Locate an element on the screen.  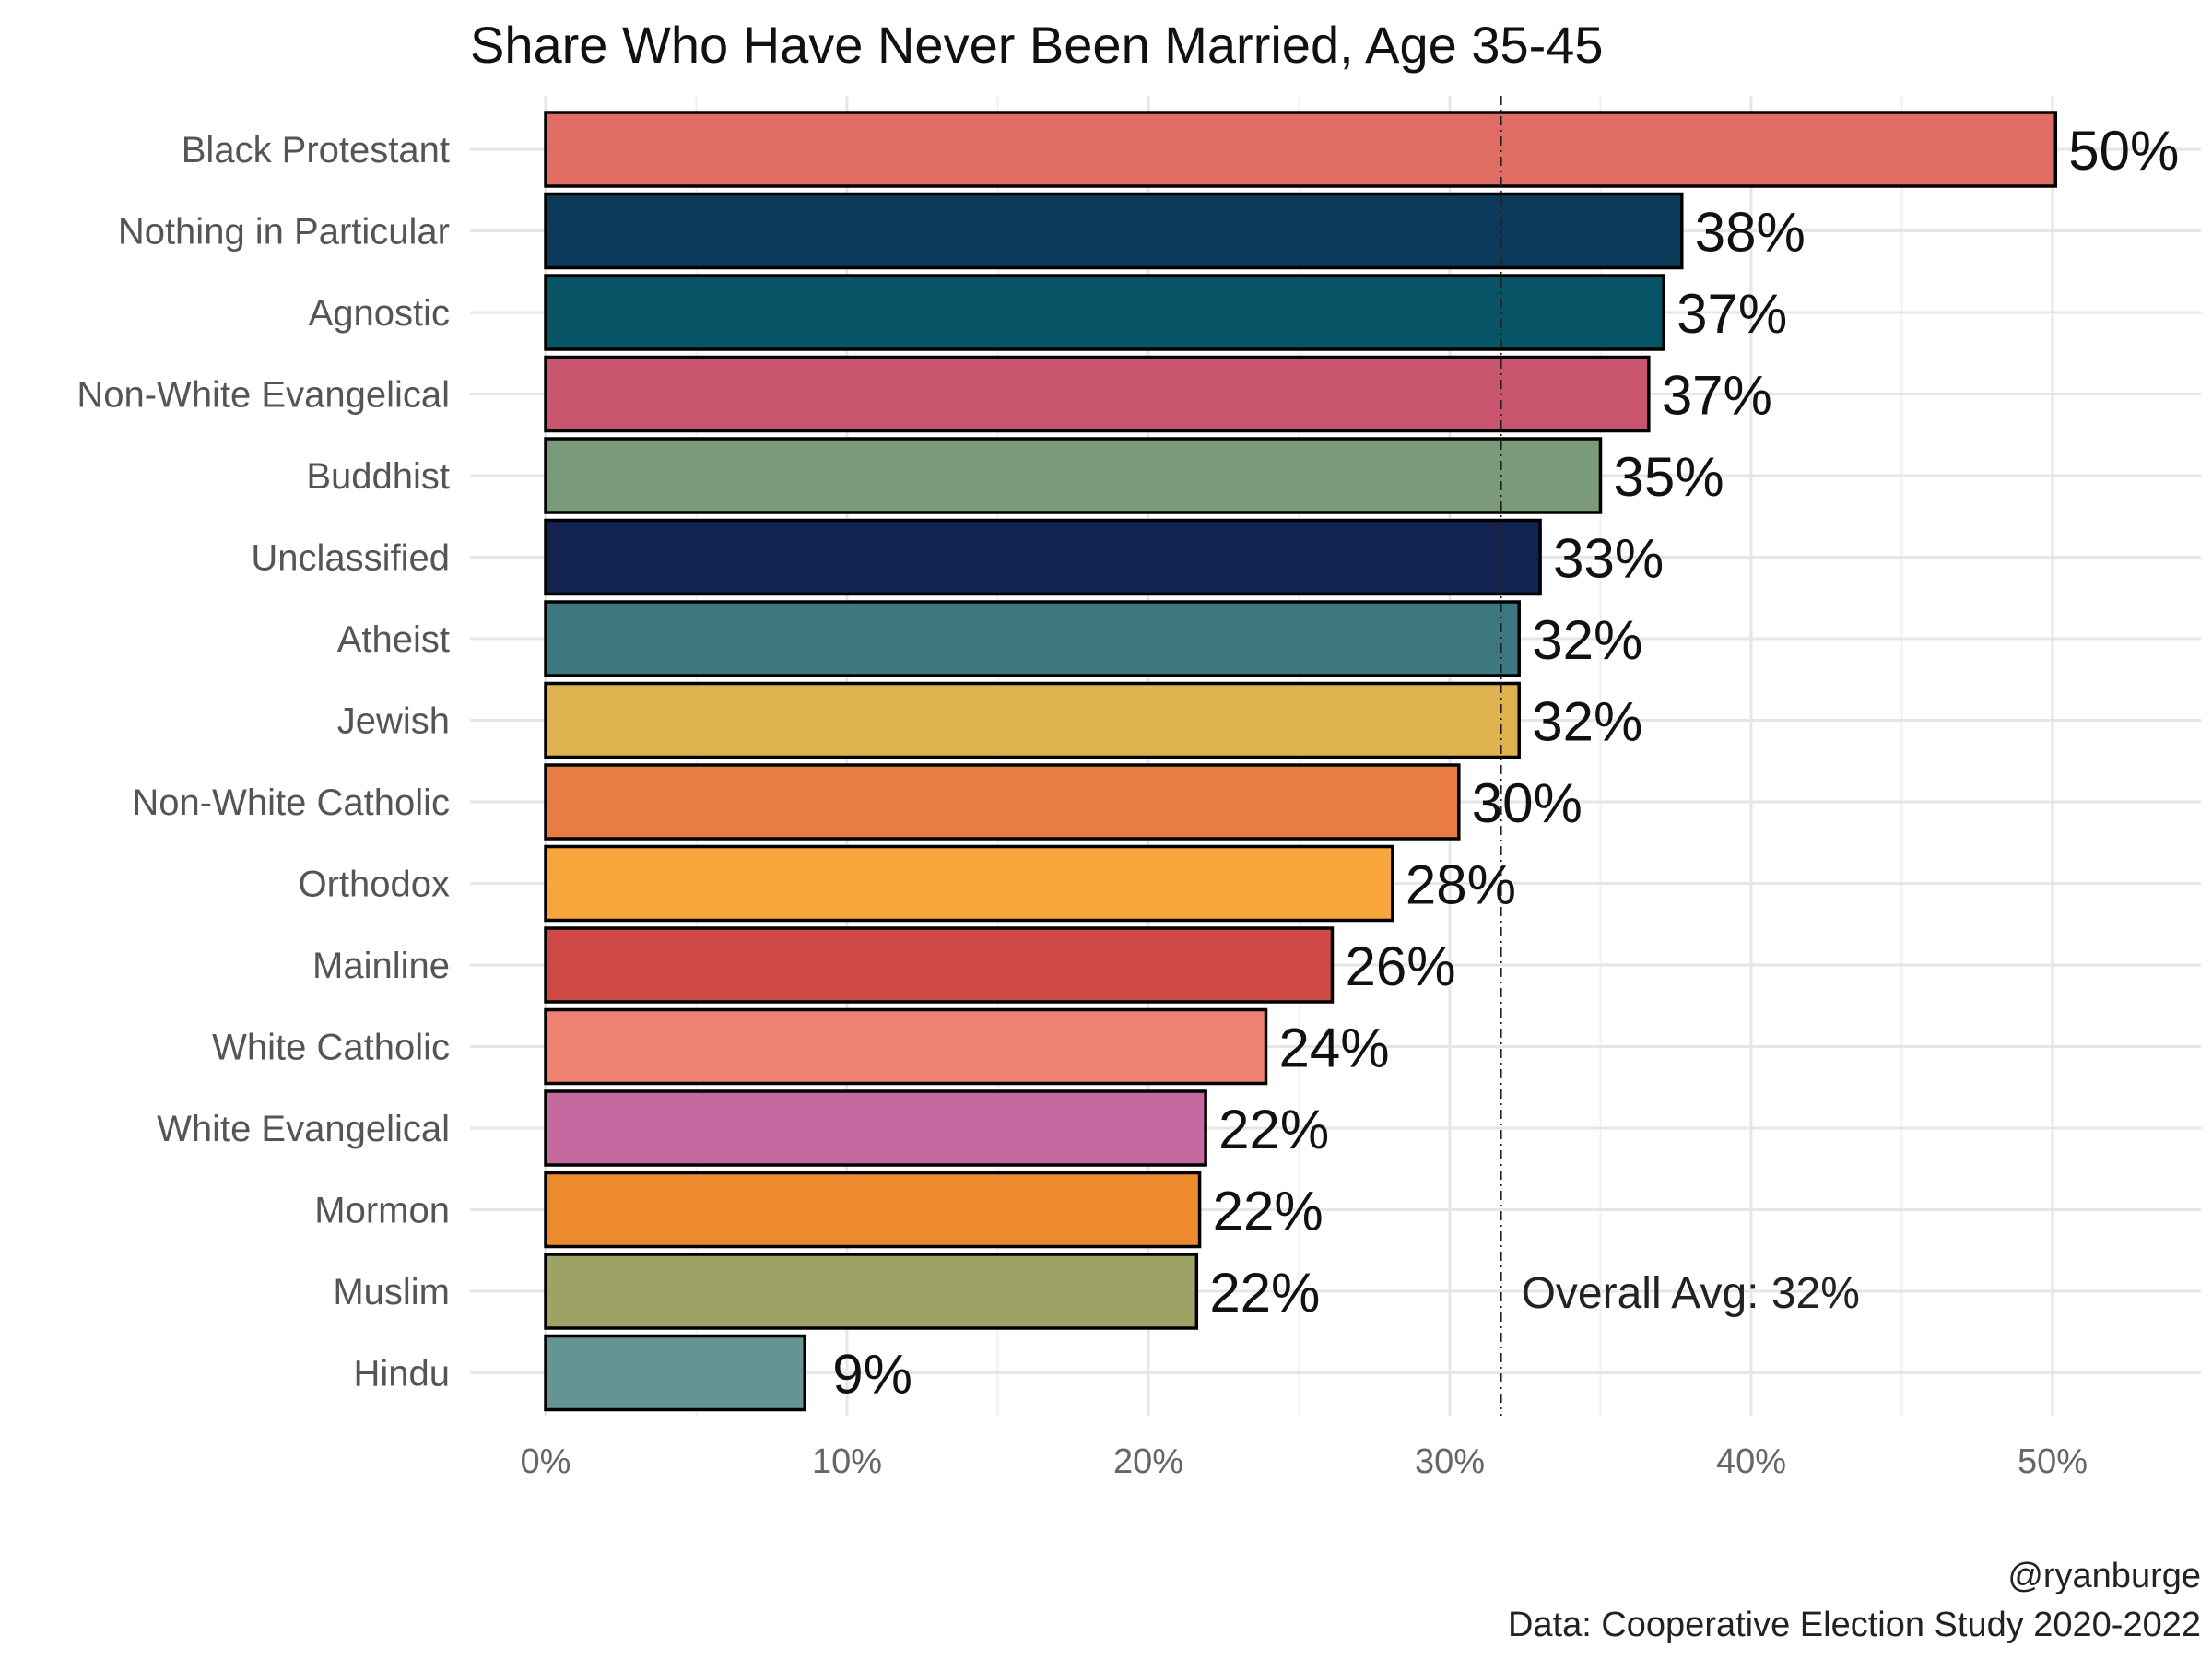
x-axis-tick-labels: 0% 10% 20% 30% 40% 50% is located at coordinates (1304, 1461).